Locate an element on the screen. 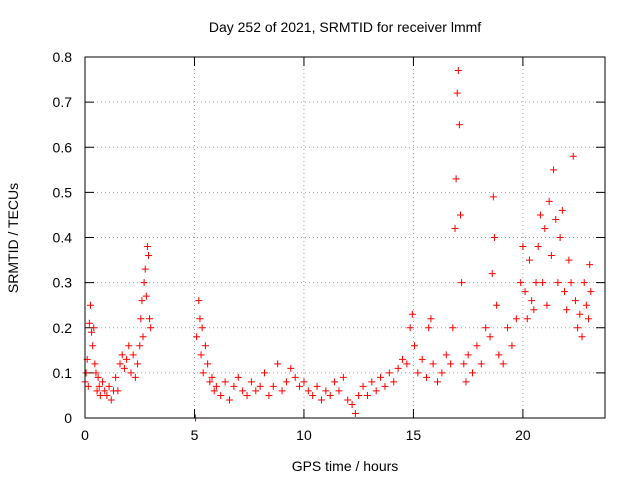 This screenshot has height=480, width=640. x-tick-label: 20 is located at coordinates (523, 435).